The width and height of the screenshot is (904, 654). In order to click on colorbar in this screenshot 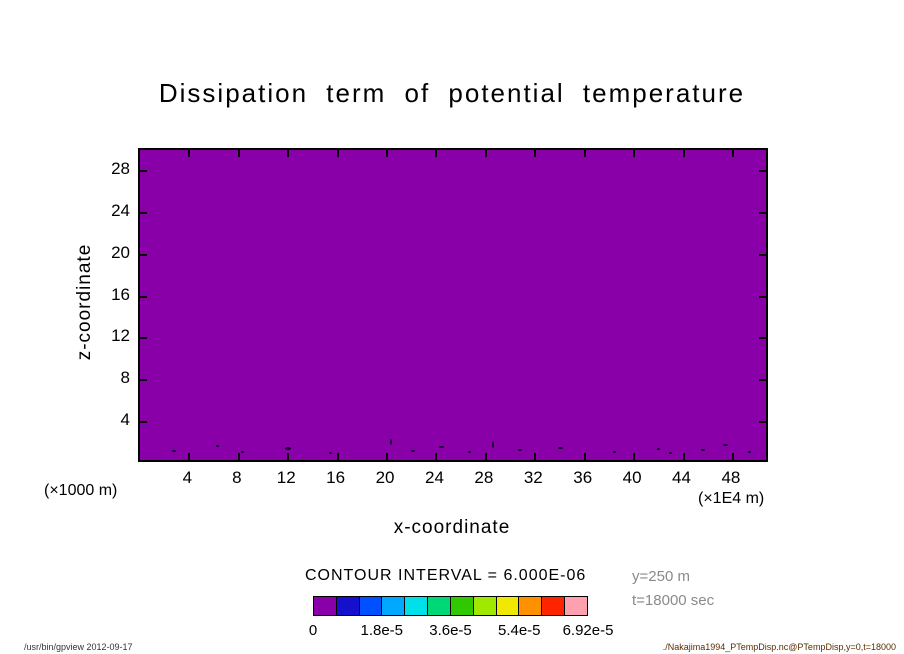, I will do `click(450, 606)`.